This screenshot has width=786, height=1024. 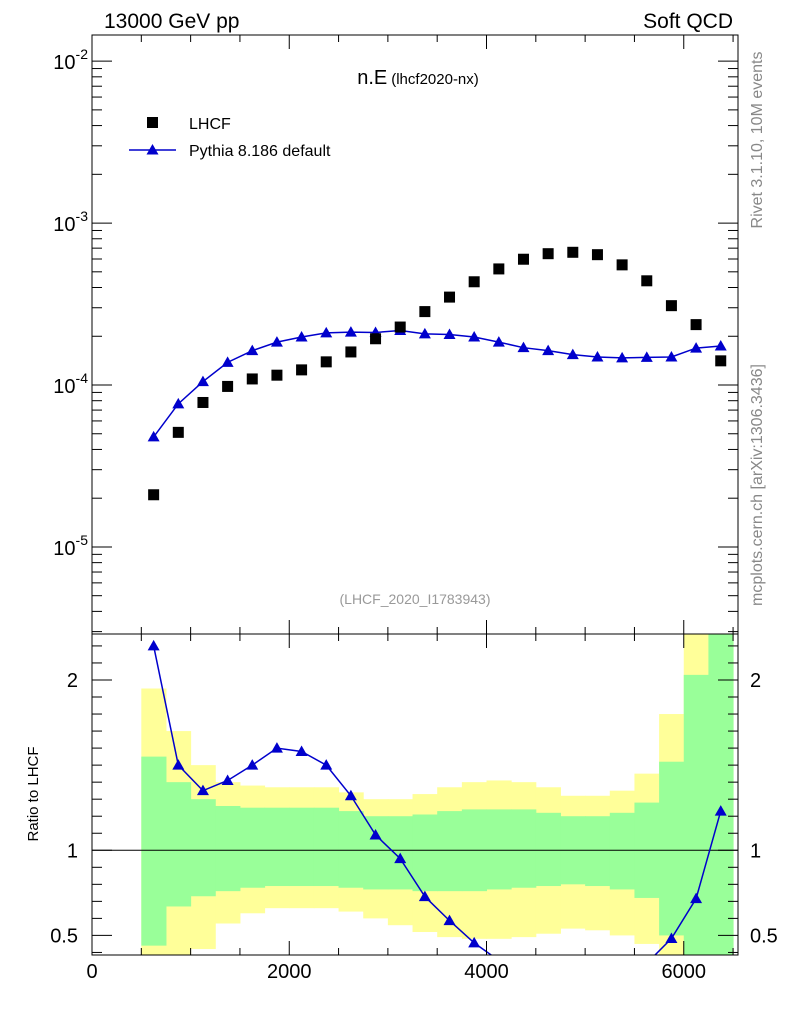 What do you see at coordinates (64, 936) in the screenshot?
I see `ratio-y-tick-label-left: 0.5` at bounding box center [64, 936].